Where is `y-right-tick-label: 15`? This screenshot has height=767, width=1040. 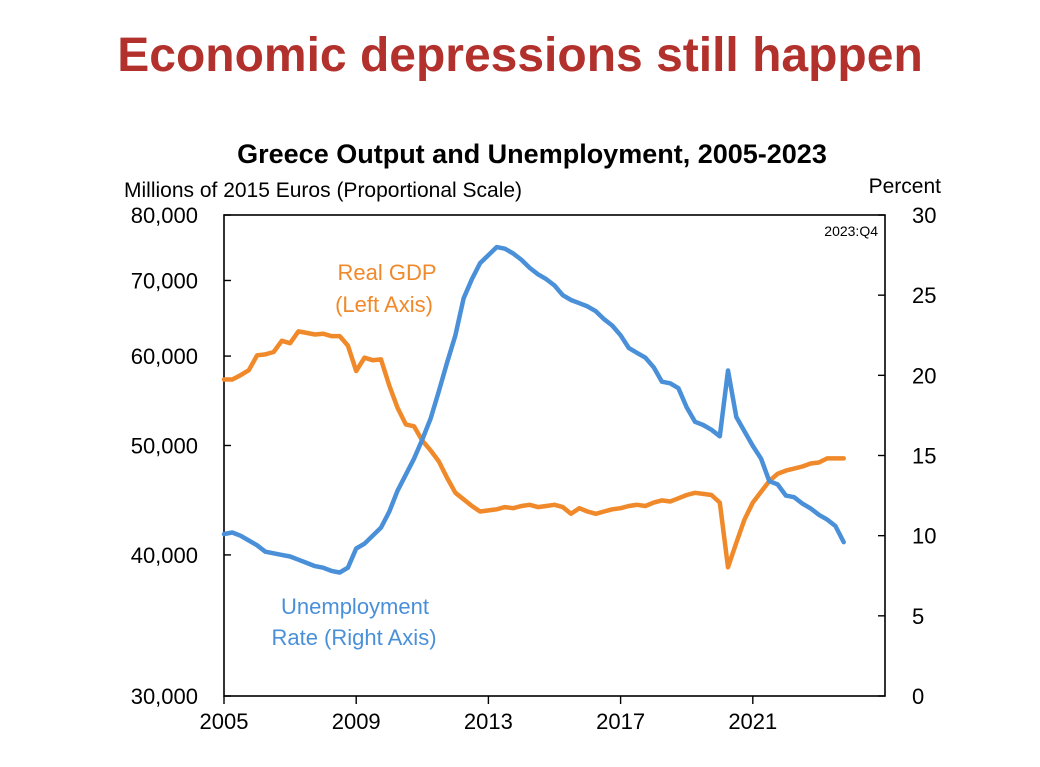 y-right-tick-label: 15 is located at coordinates (924, 456).